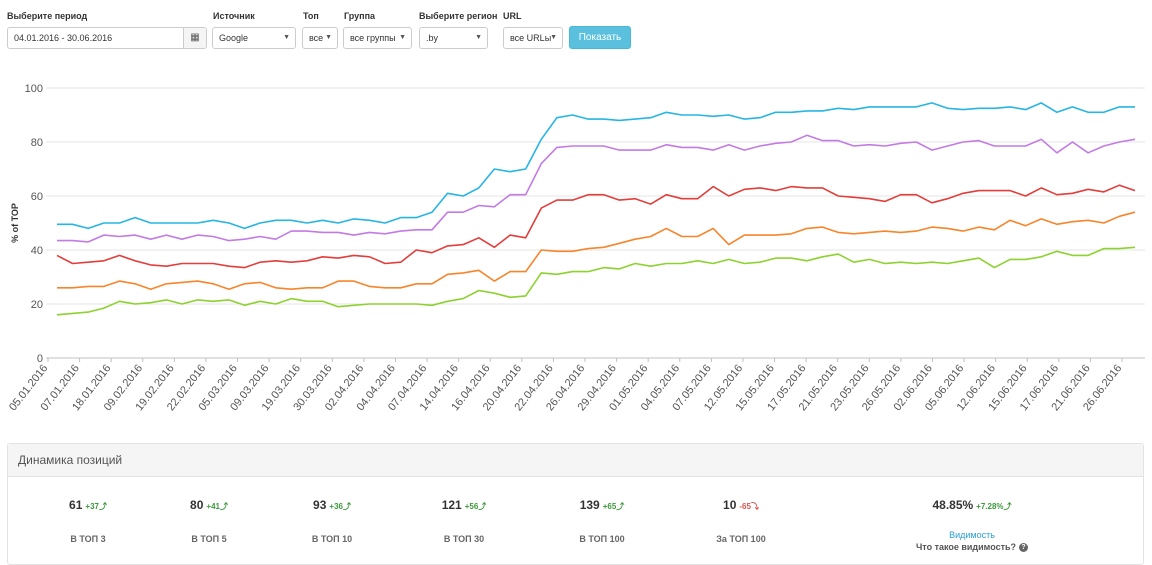 The width and height of the screenshot is (1152, 565). I want to click on stat-caption: В ТОП 5, so click(209, 539).